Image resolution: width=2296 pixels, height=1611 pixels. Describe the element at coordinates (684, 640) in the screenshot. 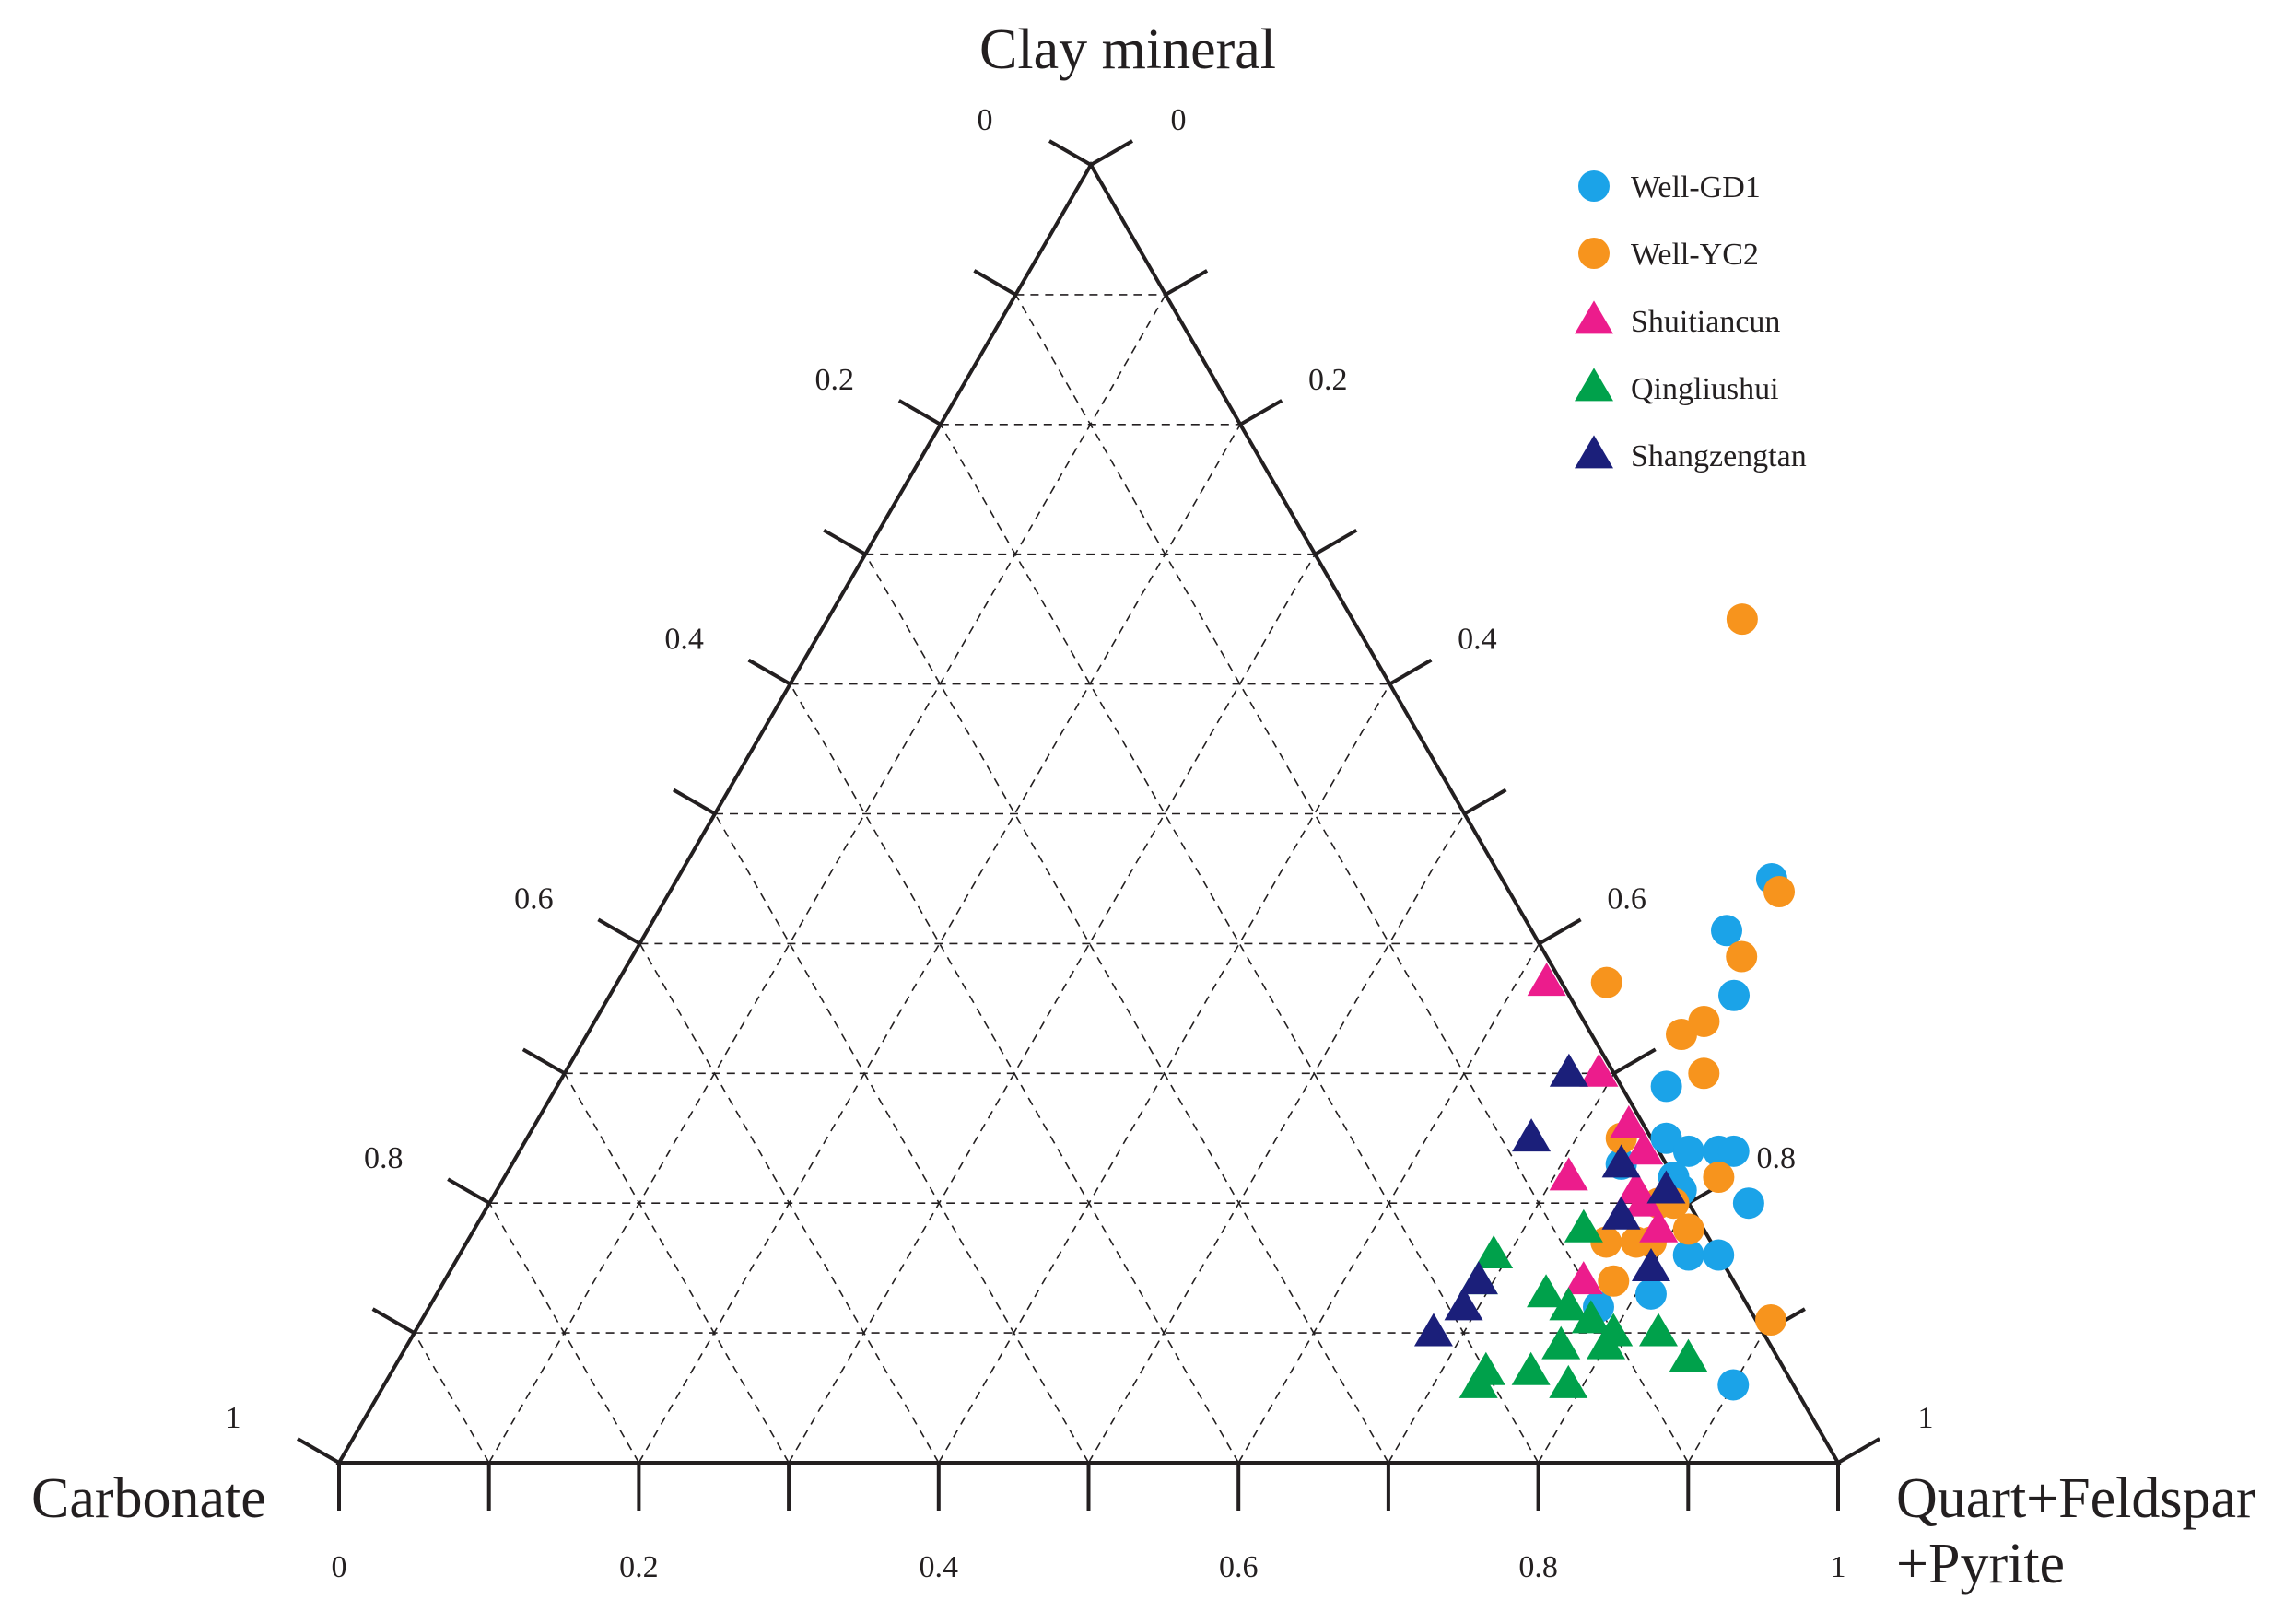

I see `left-tick-label: 0.4` at that location.